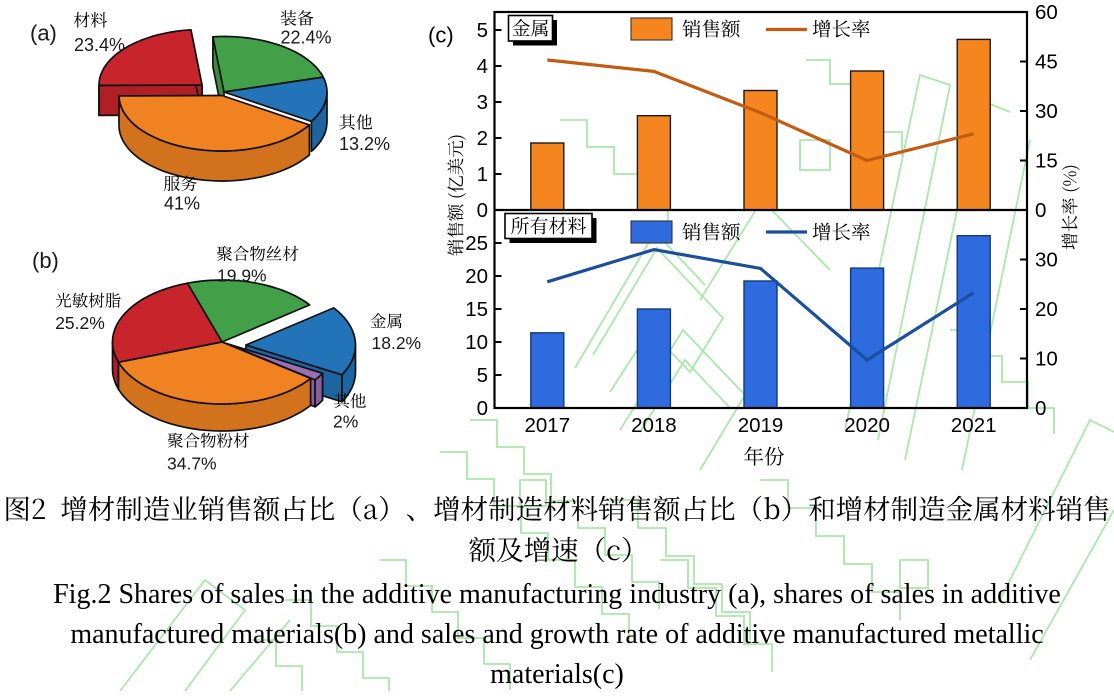 This screenshot has width=1114, height=696. Describe the element at coordinates (476, 243) in the screenshot. I see `svg-text: 25` at that location.